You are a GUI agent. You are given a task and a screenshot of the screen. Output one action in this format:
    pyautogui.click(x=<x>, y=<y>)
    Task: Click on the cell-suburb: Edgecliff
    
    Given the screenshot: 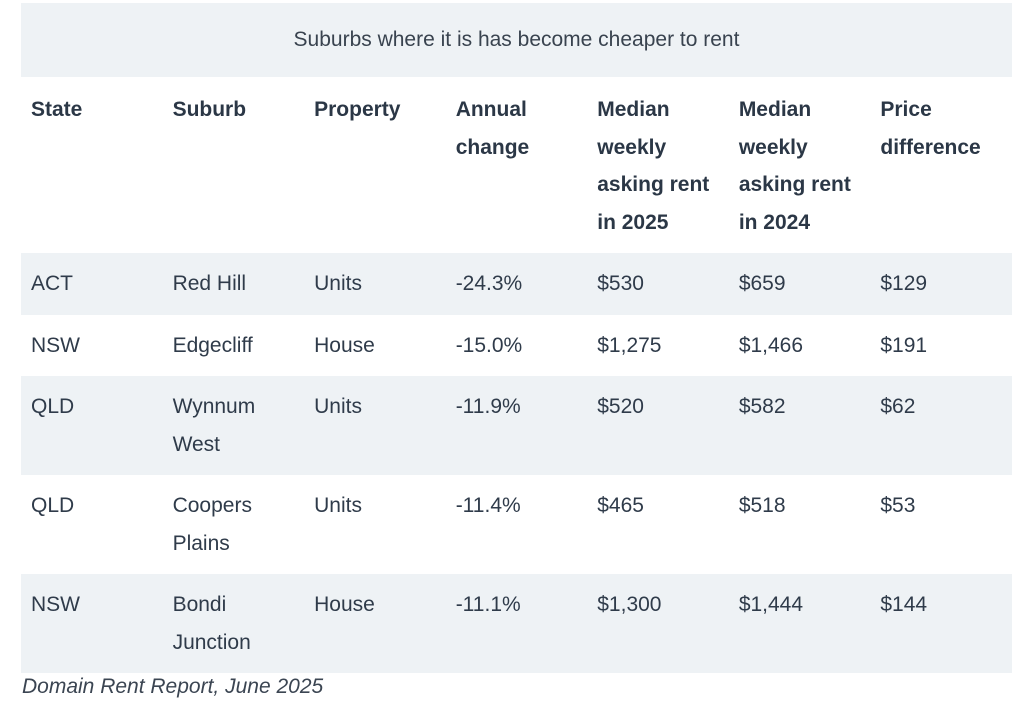 What is the action you would take?
    pyautogui.click(x=233, y=345)
    